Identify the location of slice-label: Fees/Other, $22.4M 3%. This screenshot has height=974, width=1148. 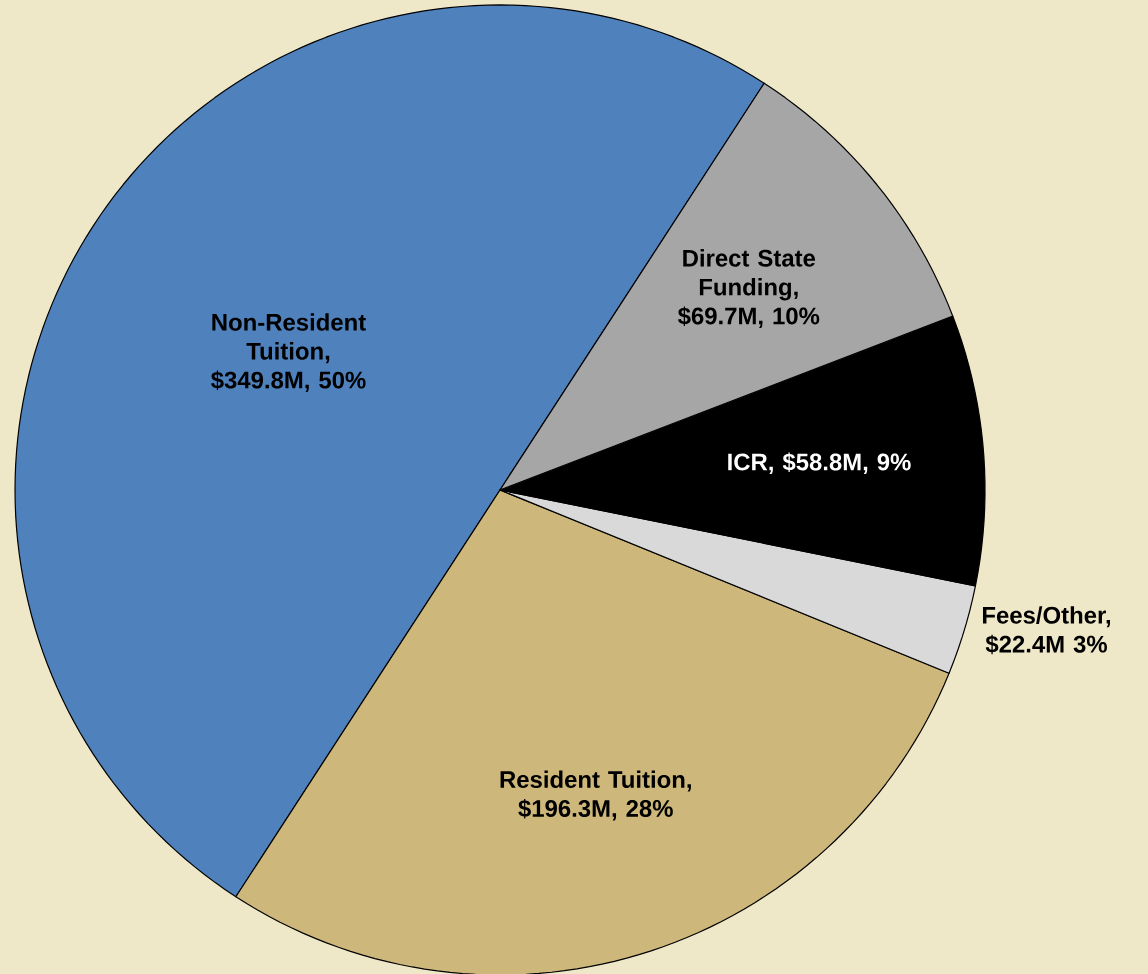
(1046, 630).